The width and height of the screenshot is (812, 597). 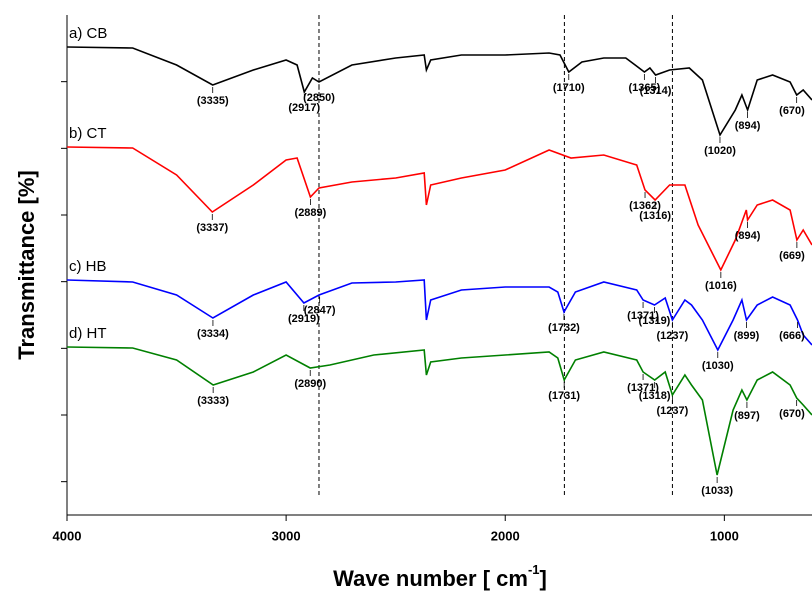 What do you see at coordinates (717, 491) in the screenshot?
I see `peak-label: (1033)` at bounding box center [717, 491].